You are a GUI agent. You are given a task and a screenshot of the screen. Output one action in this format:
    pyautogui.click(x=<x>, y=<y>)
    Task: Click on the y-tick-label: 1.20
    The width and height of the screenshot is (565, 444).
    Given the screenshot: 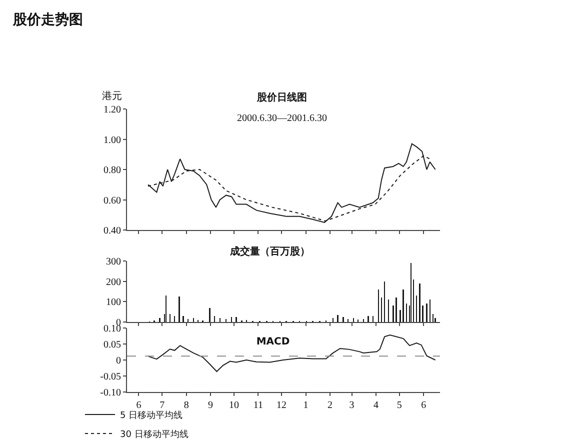 What is the action you would take?
    pyautogui.click(x=112, y=110)
    